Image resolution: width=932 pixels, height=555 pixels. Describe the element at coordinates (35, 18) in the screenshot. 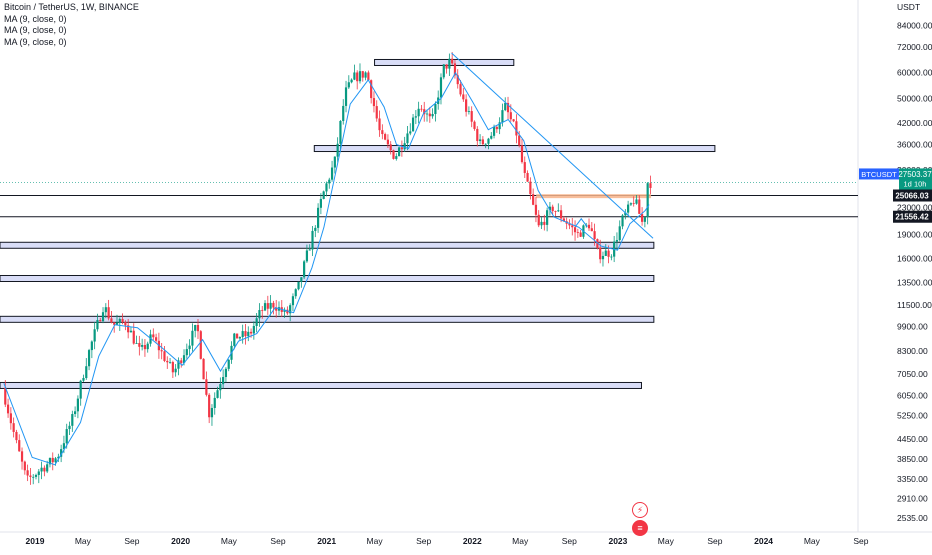

I see `ma-indicator-1: MA (9, close, 0)` at that location.